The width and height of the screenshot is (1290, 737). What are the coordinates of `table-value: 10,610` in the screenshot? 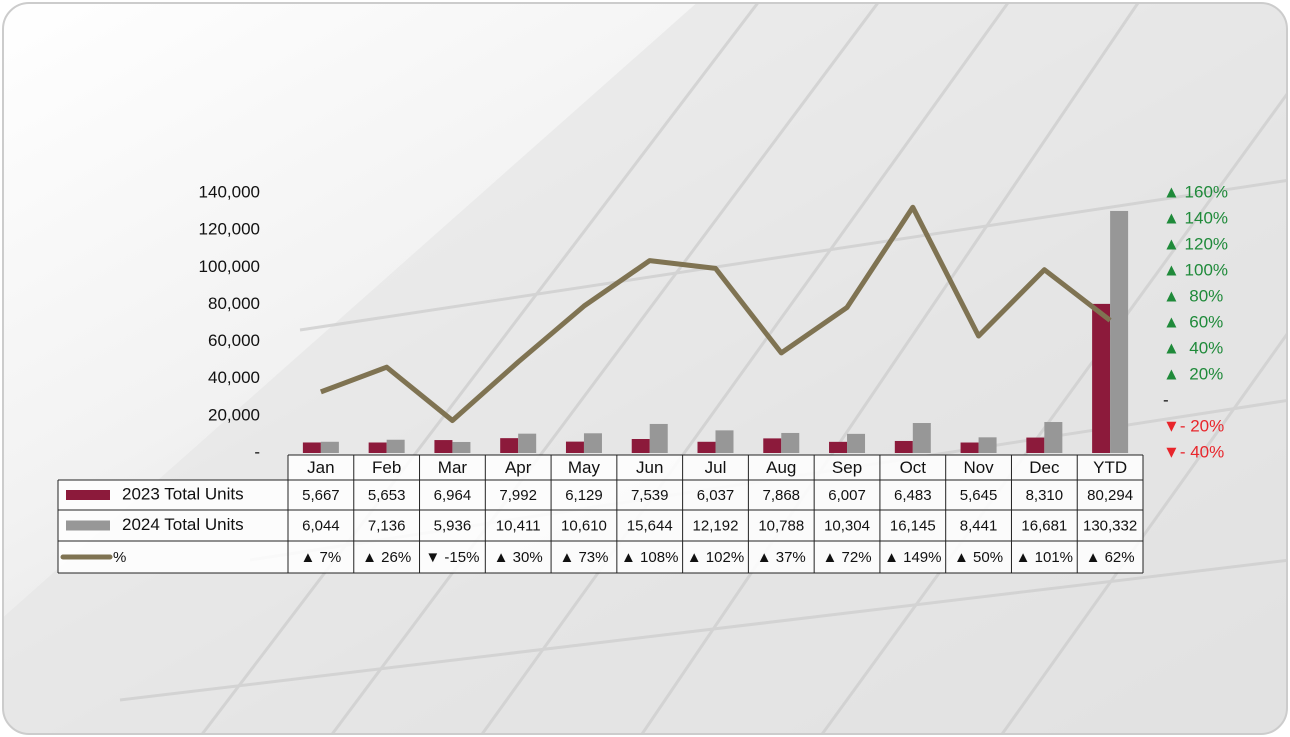 It's located at (584, 525).